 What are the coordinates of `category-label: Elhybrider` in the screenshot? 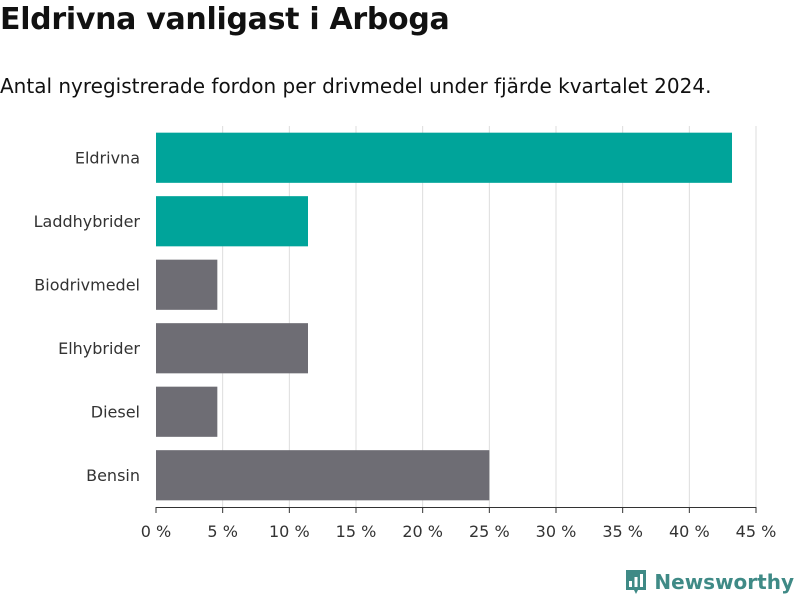 It's located at (99, 348).